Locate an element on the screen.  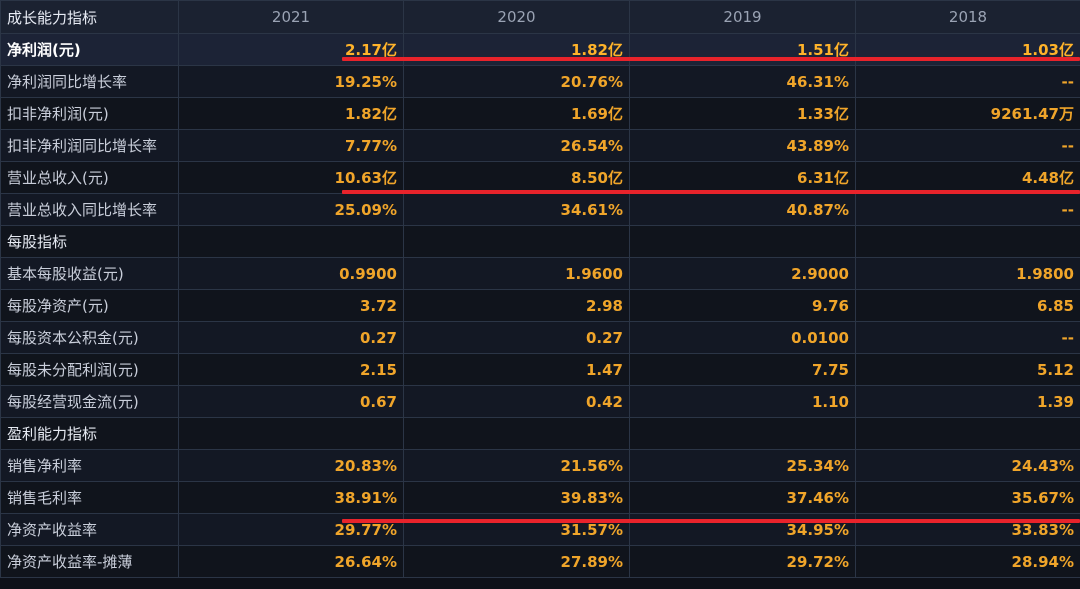
cell-value: 35.67% is located at coordinates (967, 497).